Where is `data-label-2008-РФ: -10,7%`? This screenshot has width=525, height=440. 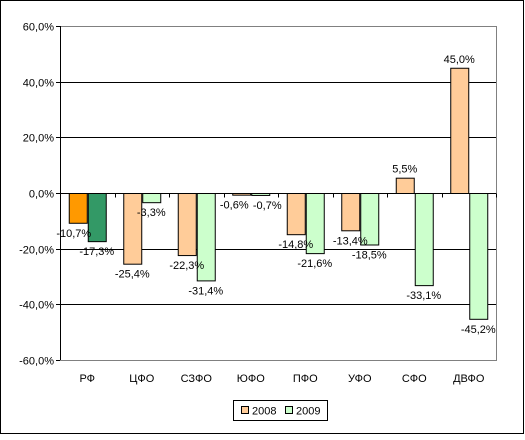 data-label-2008-РФ: -10,7% is located at coordinates (73, 234).